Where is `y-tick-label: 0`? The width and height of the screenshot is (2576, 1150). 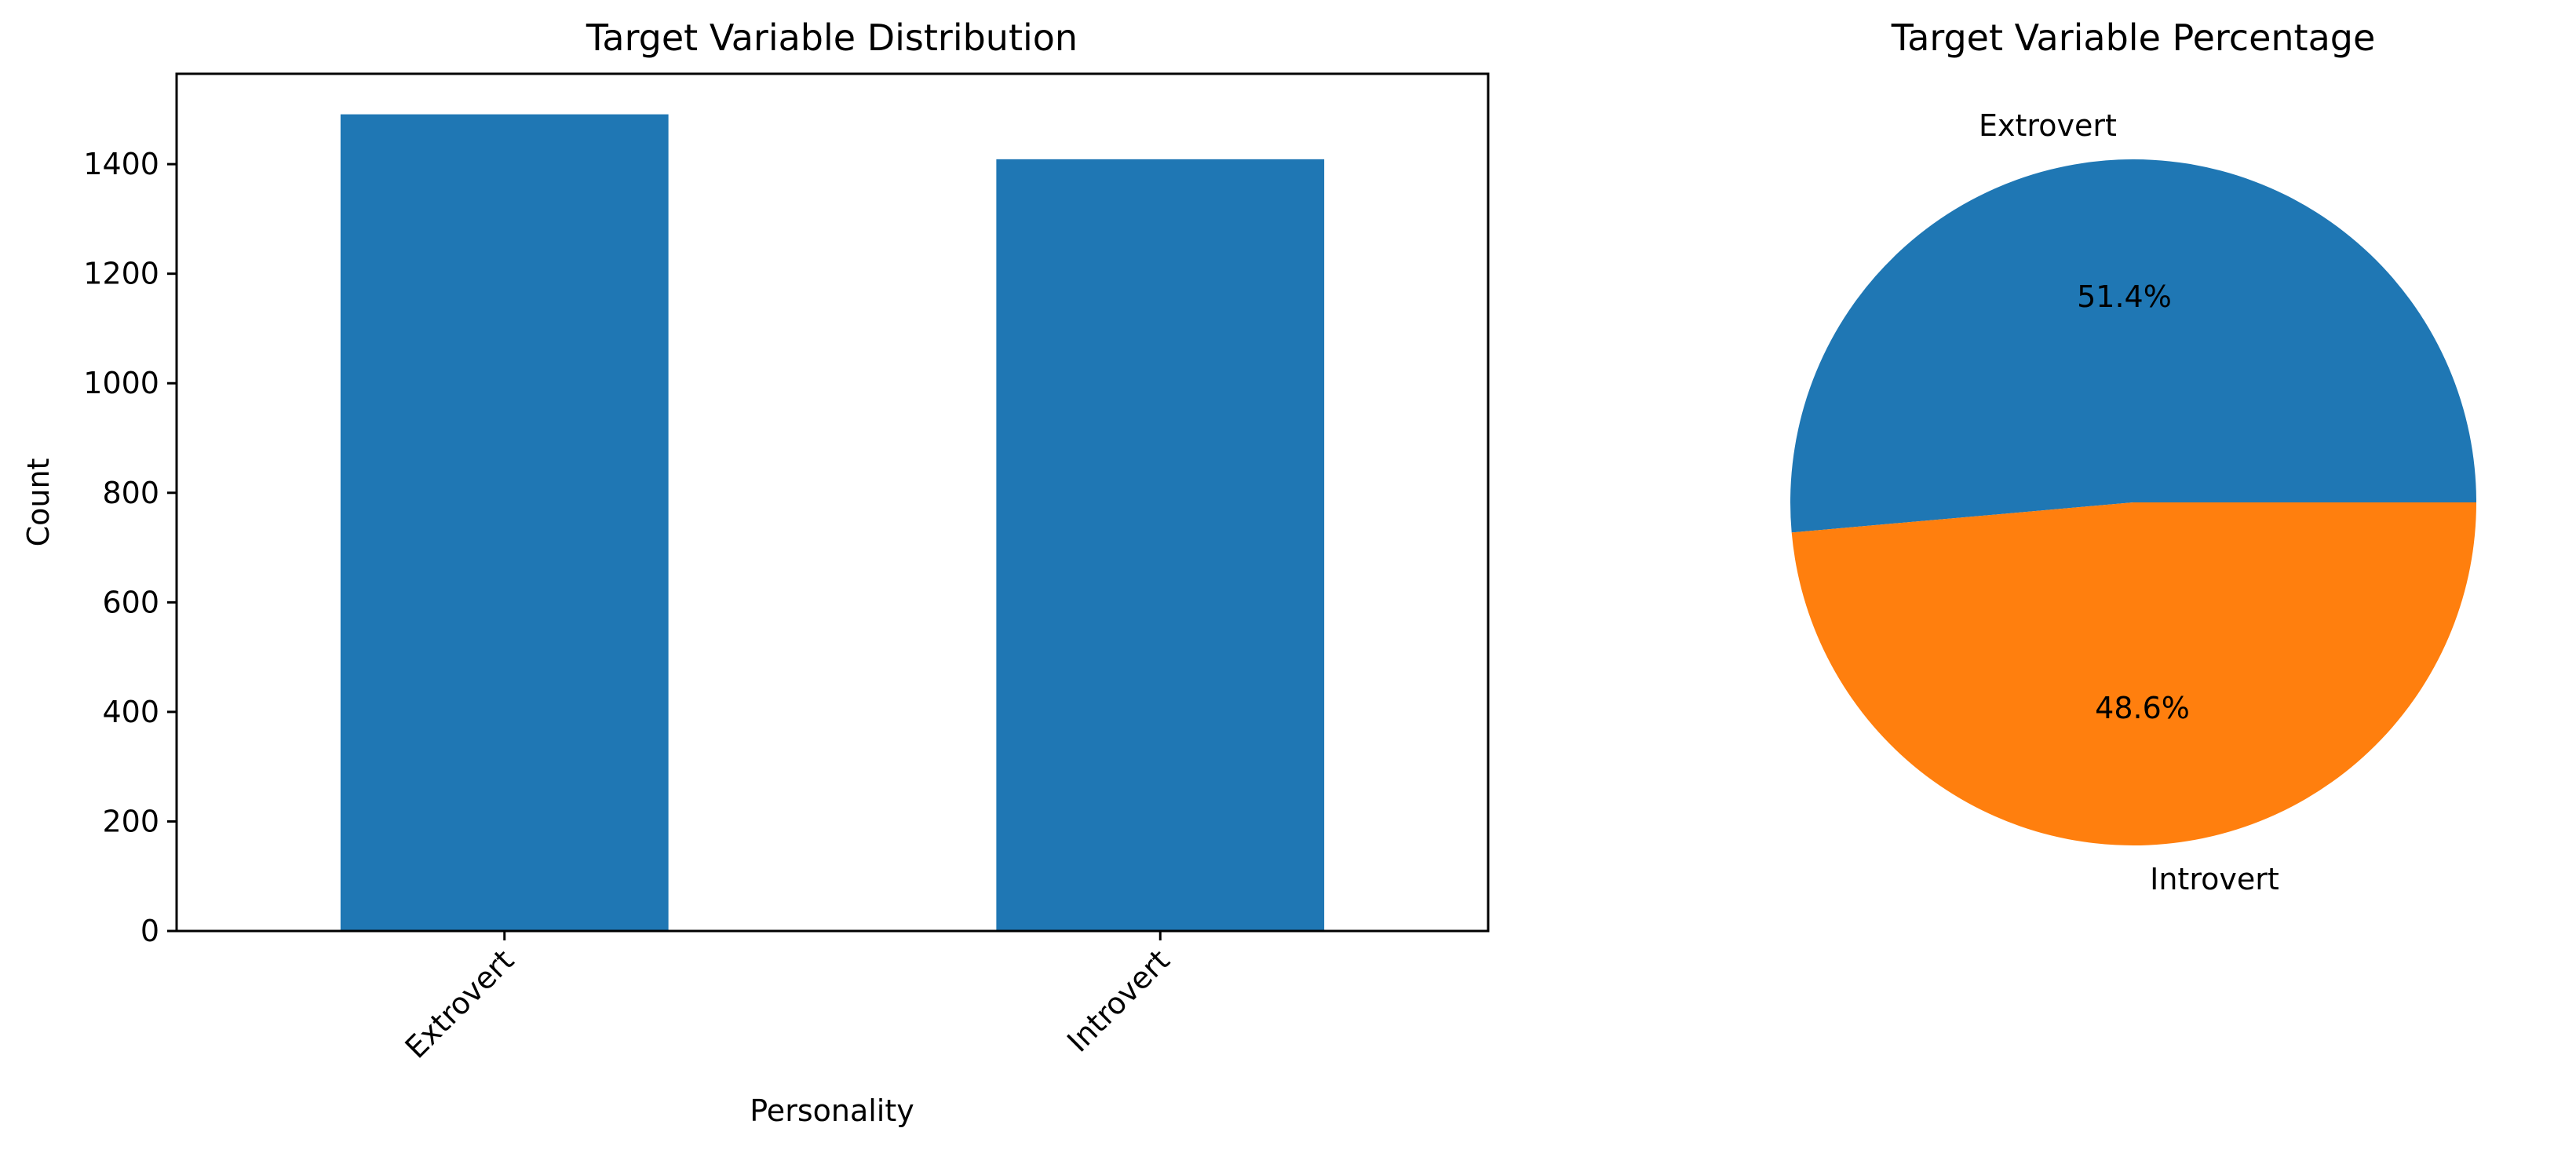 y-tick-label: 0 is located at coordinates (149, 931).